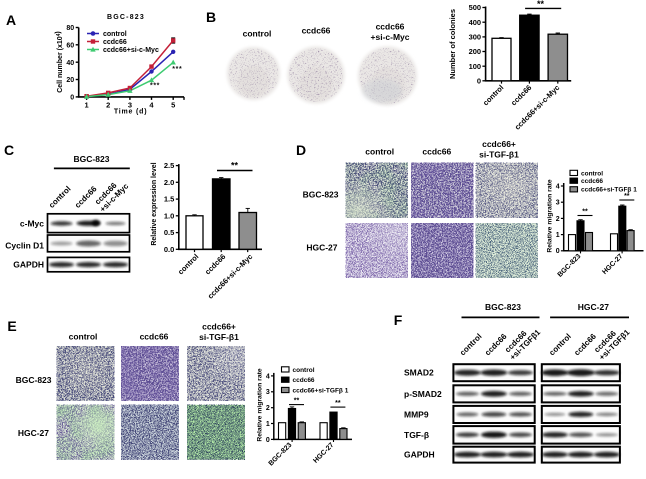  What do you see at coordinates (169, 215) in the screenshot?
I see `svg-text: 1.0` at bounding box center [169, 215].